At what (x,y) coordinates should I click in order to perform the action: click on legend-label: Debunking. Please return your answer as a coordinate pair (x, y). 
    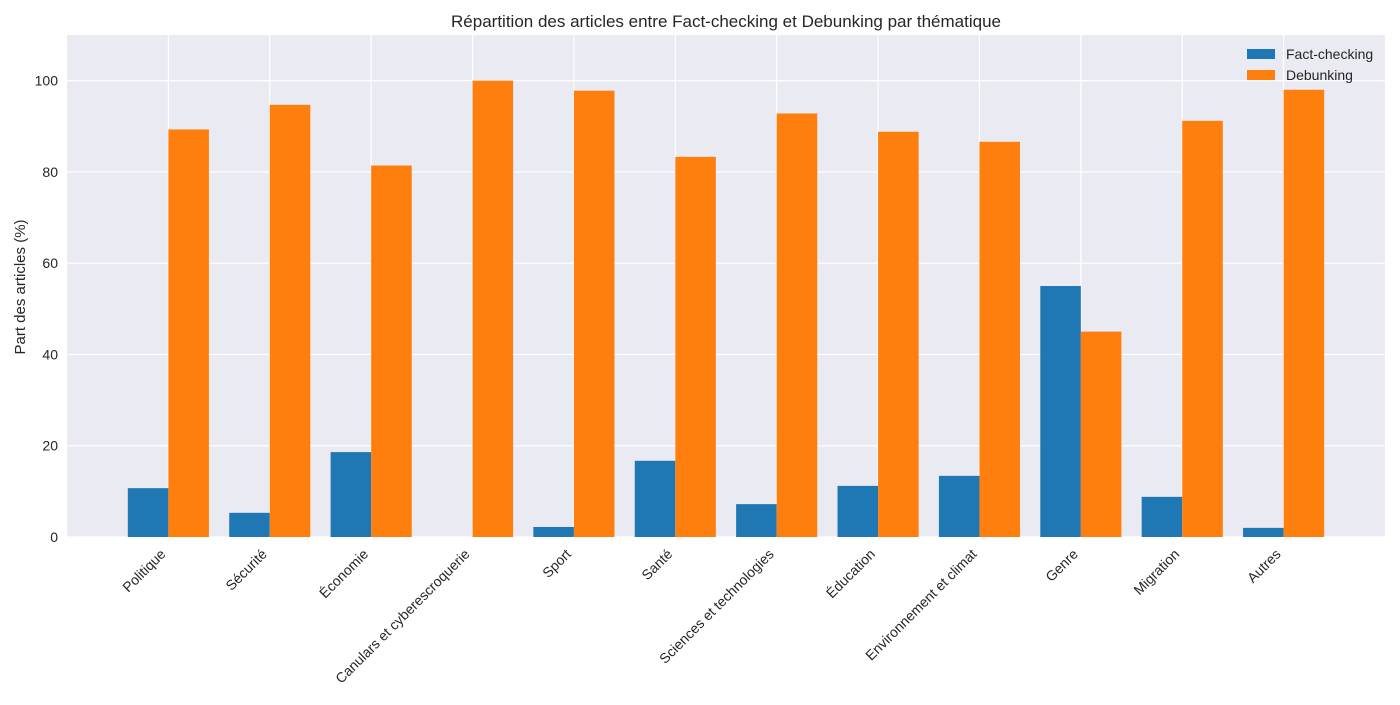
    Looking at the image, I should click on (1319, 75).